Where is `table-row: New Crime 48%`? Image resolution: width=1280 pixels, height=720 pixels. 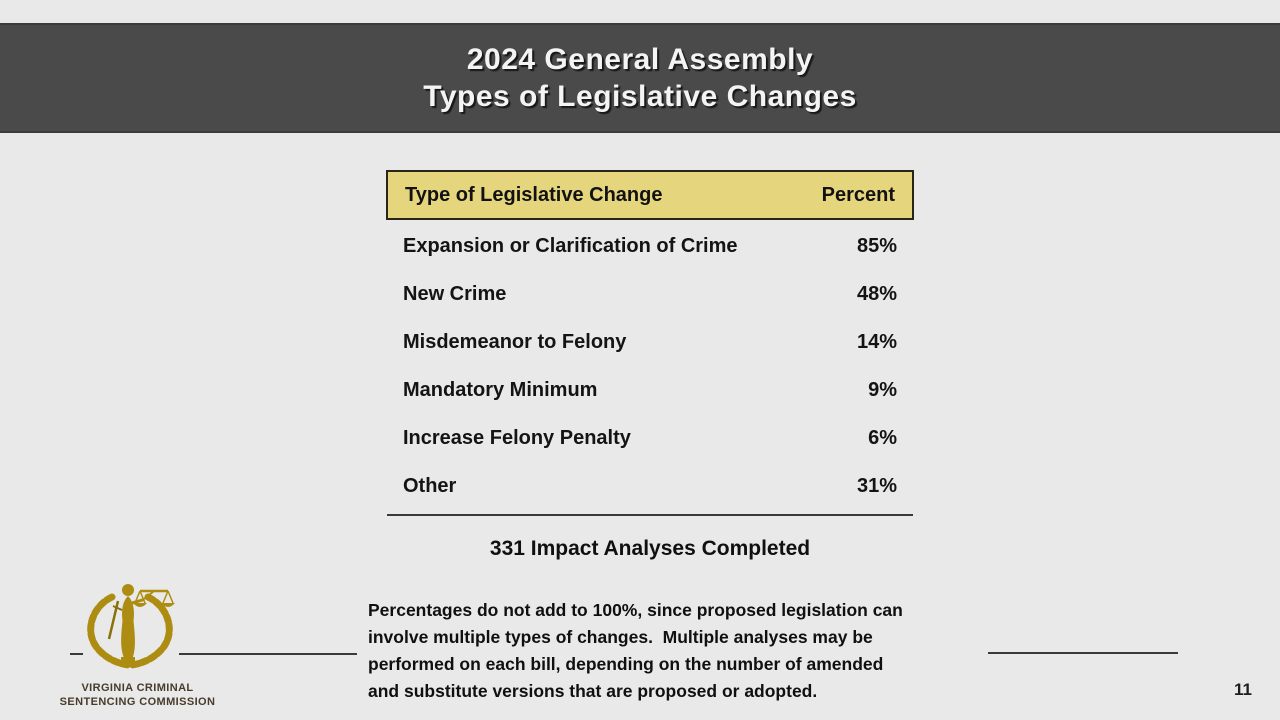 table-row: New Crime 48% is located at coordinates (650, 294).